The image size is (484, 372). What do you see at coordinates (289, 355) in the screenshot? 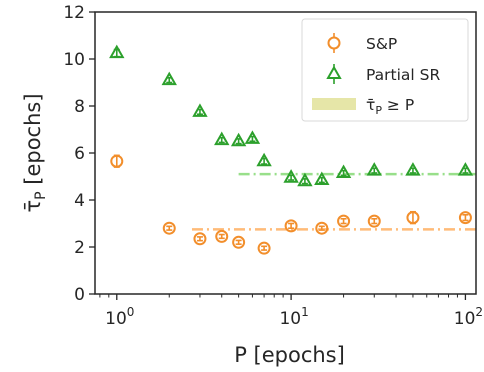
I see `x-axis-title: P [epochs]` at bounding box center [289, 355].